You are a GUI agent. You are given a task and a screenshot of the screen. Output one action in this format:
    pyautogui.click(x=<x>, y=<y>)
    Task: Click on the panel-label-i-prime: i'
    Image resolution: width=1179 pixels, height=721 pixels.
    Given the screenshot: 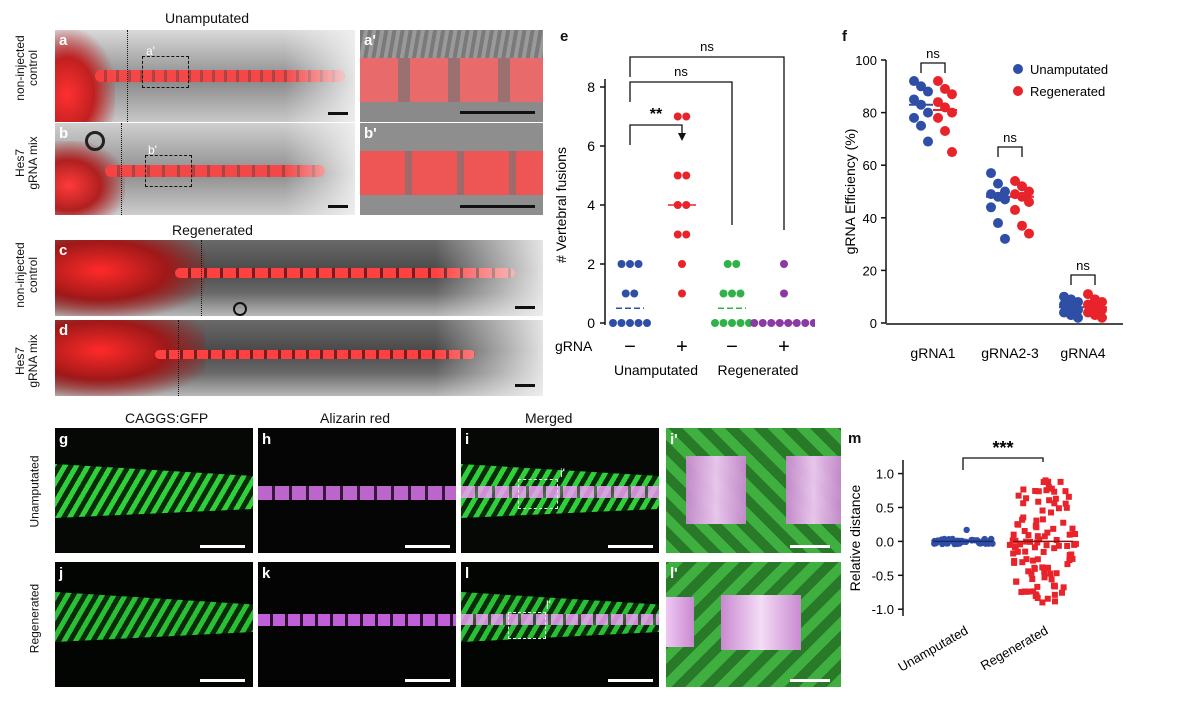 What is the action you would take?
    pyautogui.click(x=674, y=439)
    